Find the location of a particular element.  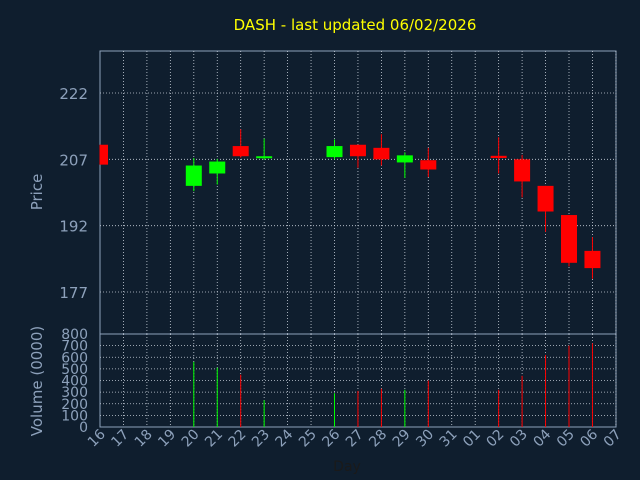

volume-tick-label: 300 is located at coordinates (74, 393).